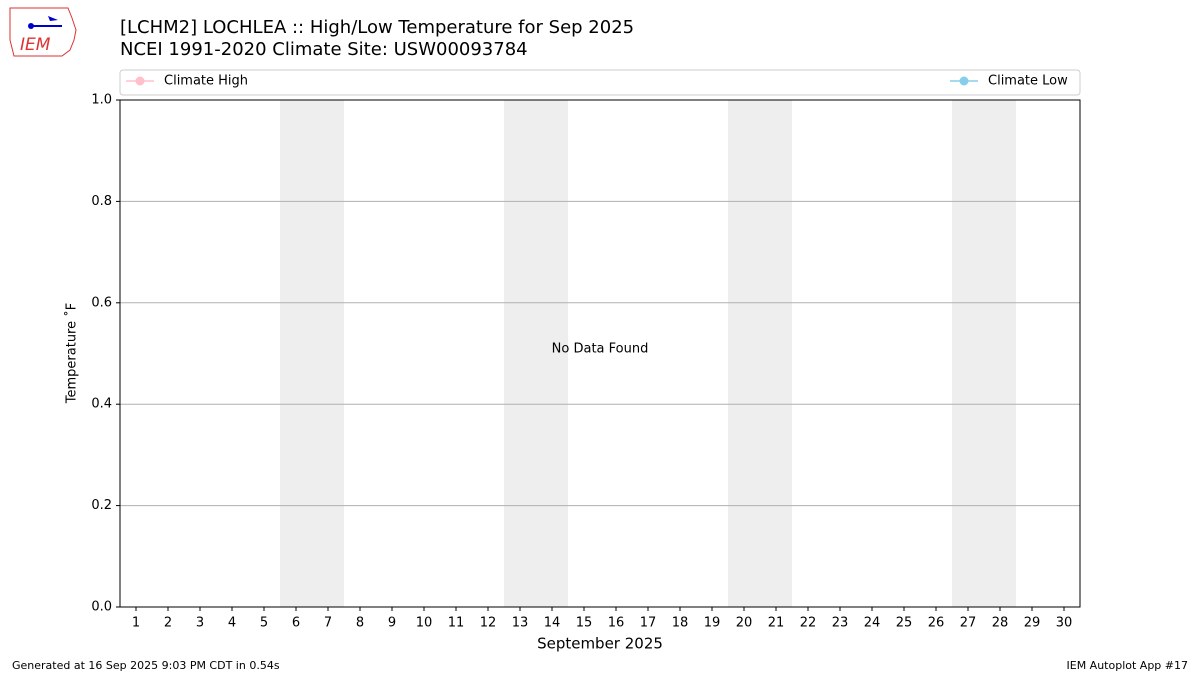 Image resolution: width=1200 pixels, height=679 pixels. Describe the element at coordinates (232, 623) in the screenshot. I see `x-tick-label: 4` at that location.